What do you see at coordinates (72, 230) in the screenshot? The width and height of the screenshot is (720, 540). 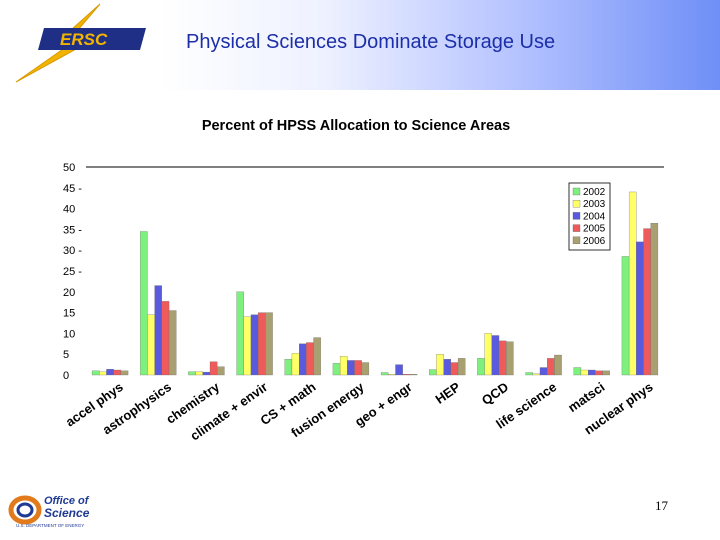 I see `y-tick-label: 35 -` at bounding box center [72, 230].